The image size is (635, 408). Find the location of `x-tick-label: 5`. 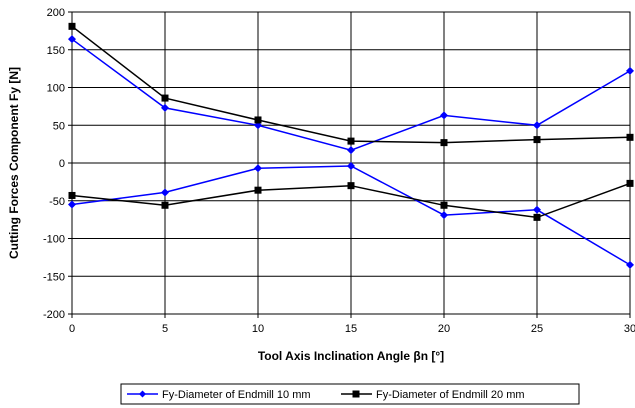

x-tick-label: 5 is located at coordinates (165, 329).